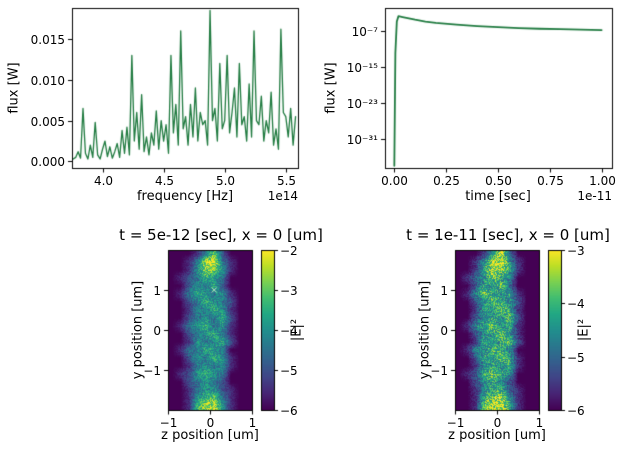  I want to click on flux-vs-frequency-xtick-label: 4.5, so click(164, 181).